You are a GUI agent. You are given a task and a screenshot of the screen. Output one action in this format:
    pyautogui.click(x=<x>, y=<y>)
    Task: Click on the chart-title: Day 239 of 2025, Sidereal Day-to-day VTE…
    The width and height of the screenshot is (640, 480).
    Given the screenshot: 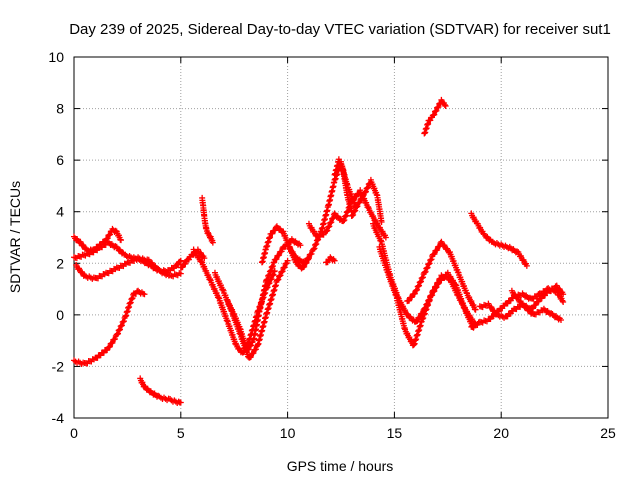 What is the action you would take?
    pyautogui.click(x=340, y=29)
    